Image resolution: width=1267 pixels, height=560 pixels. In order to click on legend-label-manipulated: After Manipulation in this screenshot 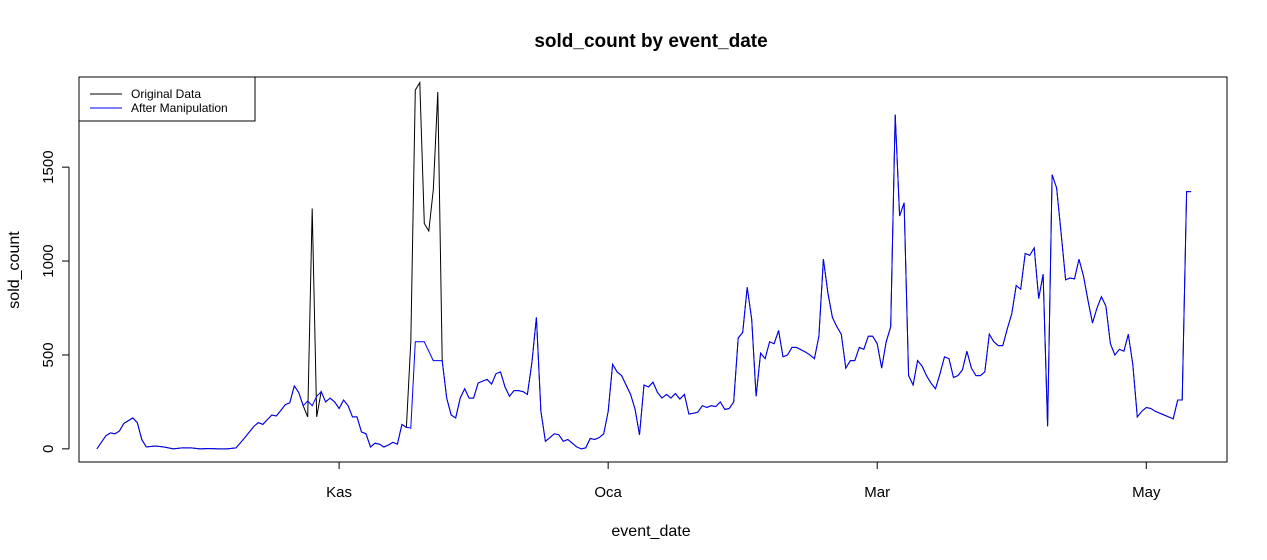, I will do `click(179, 108)`.